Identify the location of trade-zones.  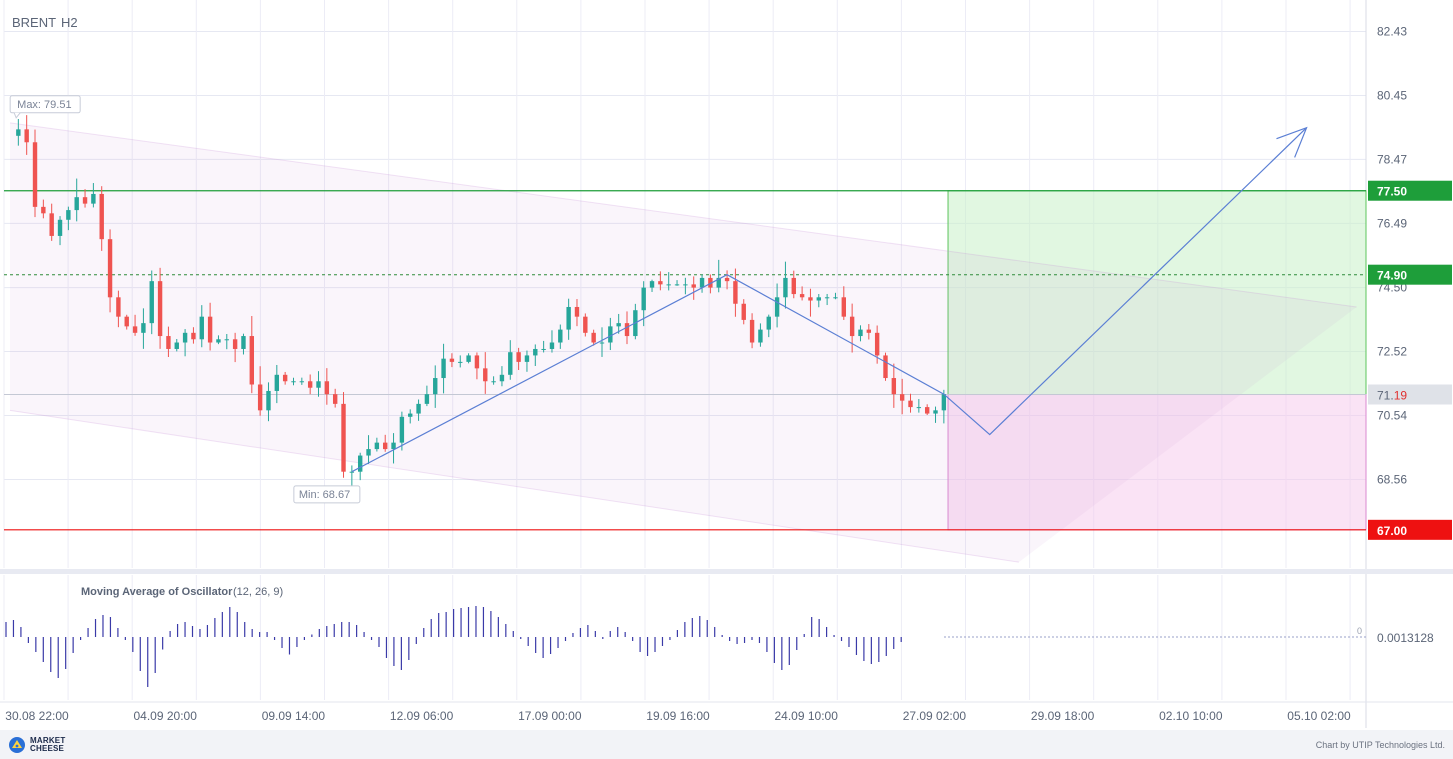
(1157, 360).